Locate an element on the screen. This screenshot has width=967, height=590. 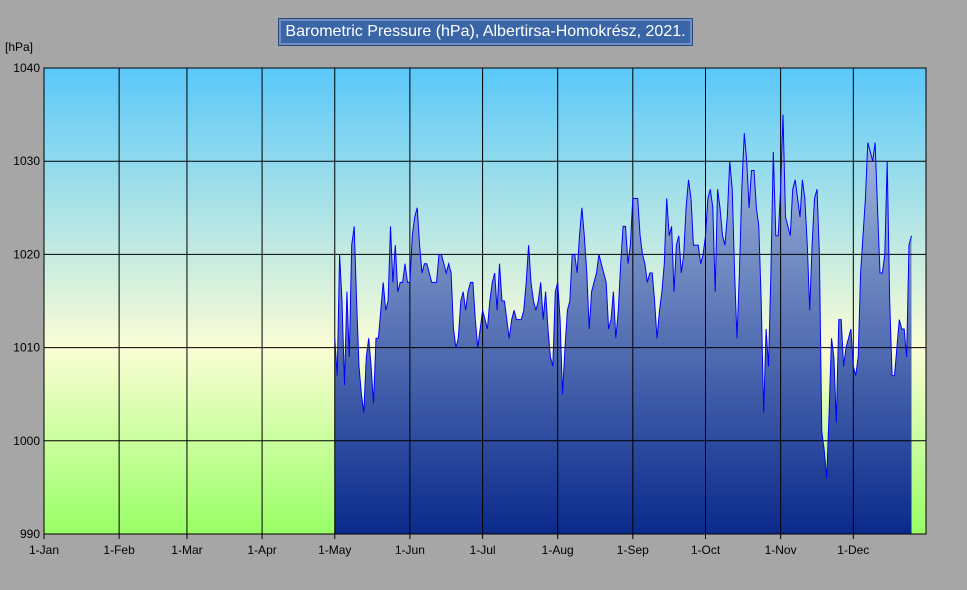
x-tick-label: 1-Feb is located at coordinates (119, 550).